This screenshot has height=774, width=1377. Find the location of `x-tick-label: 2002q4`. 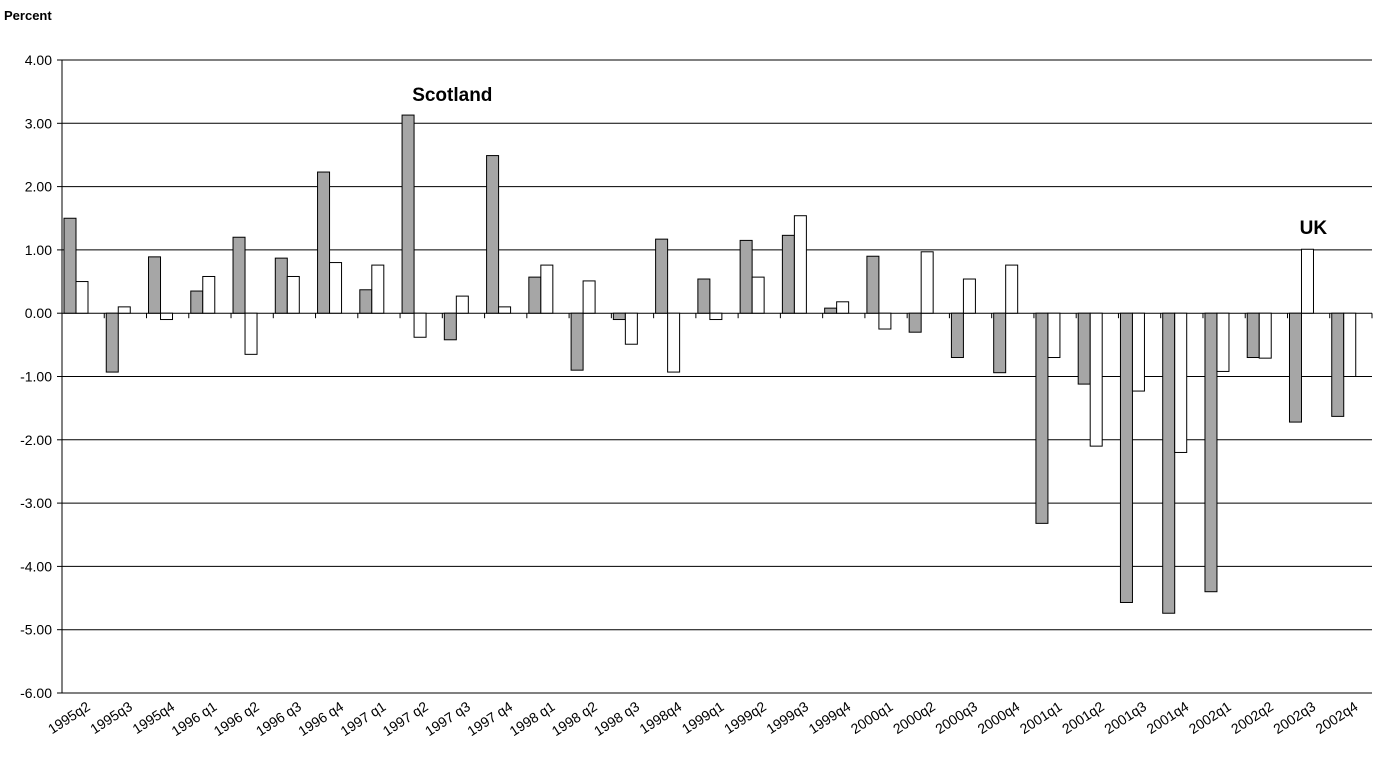

x-tick-label: 2002q4 is located at coordinates (1337, 717).